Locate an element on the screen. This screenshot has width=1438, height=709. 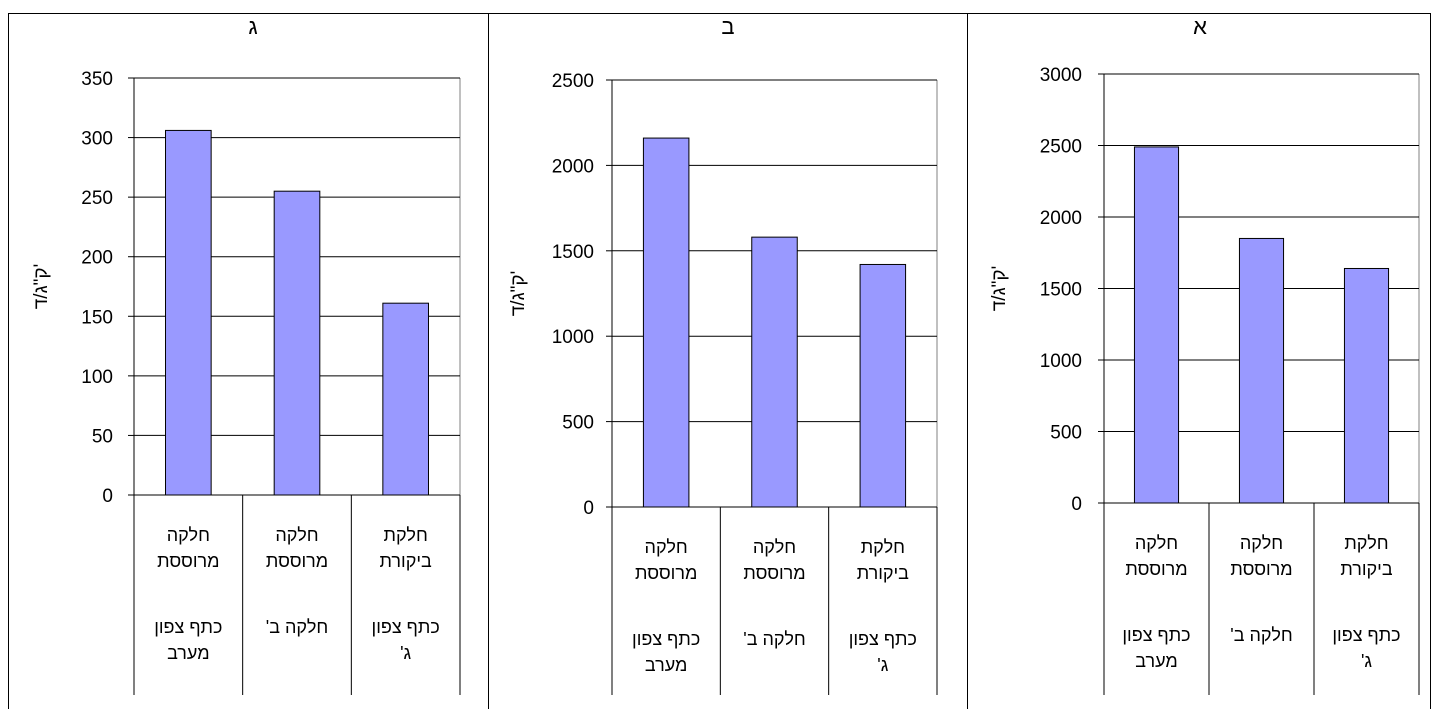
panel-title-bet: ב is located at coordinates (728, 26).